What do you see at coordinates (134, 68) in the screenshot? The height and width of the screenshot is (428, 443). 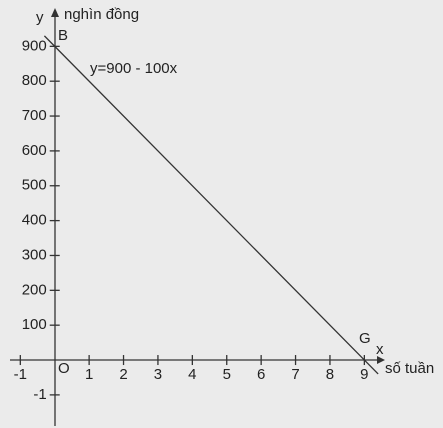 I see `equation: y=900 - 100x` at bounding box center [134, 68].